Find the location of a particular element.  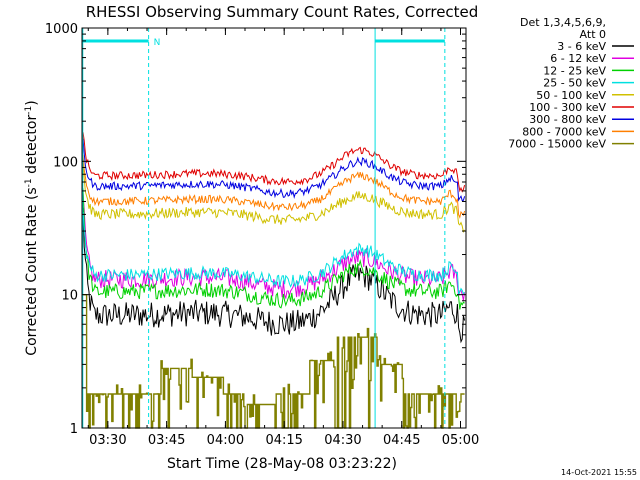

x-tick-label-1: 03:45 is located at coordinates (166, 440).